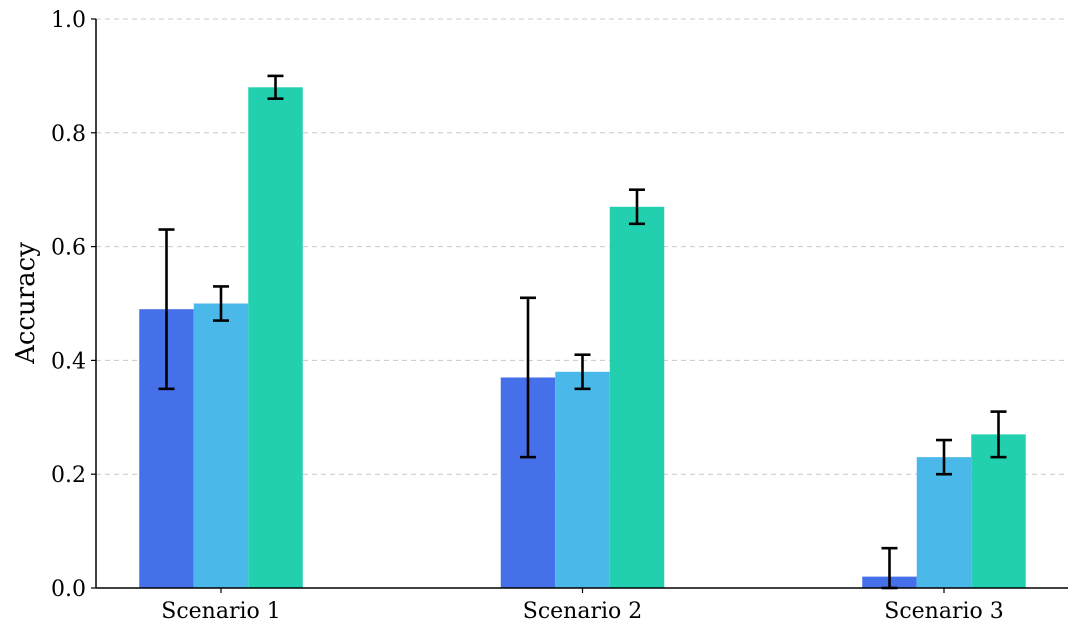 Image resolution: width=1080 pixels, height=632 pixels. What do you see at coordinates (68, 134) in the screenshot?
I see `y-tick-label: 0.8` at bounding box center [68, 134].